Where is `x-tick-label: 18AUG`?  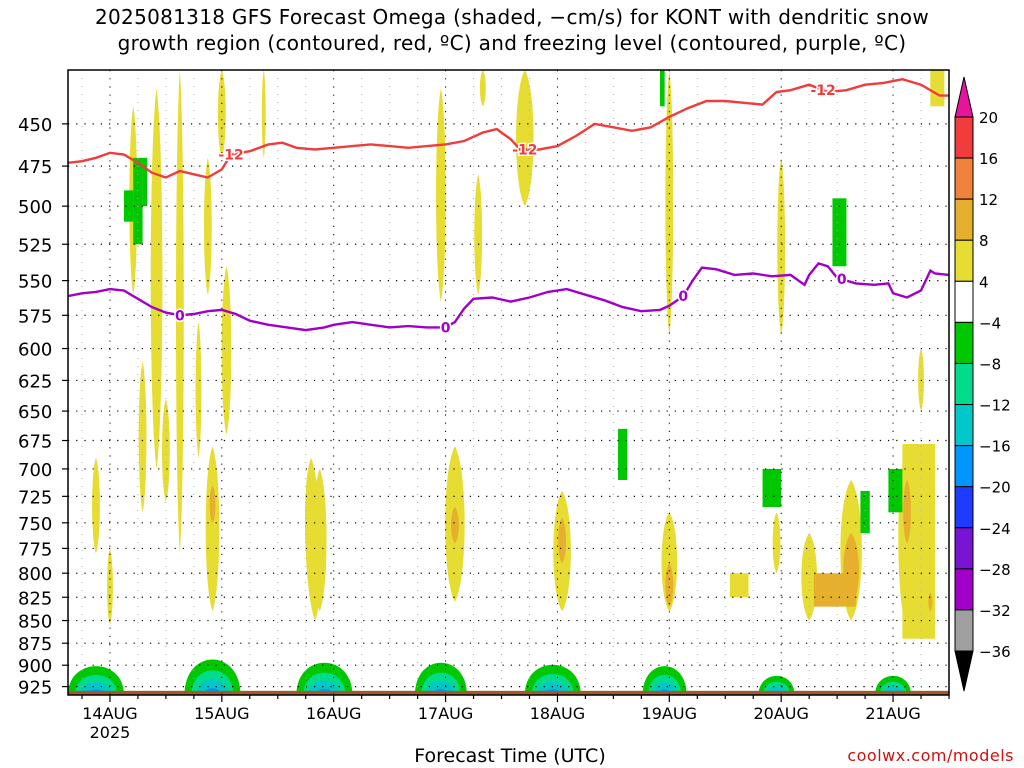 x-tick-label: 18AUG is located at coordinates (557, 713).